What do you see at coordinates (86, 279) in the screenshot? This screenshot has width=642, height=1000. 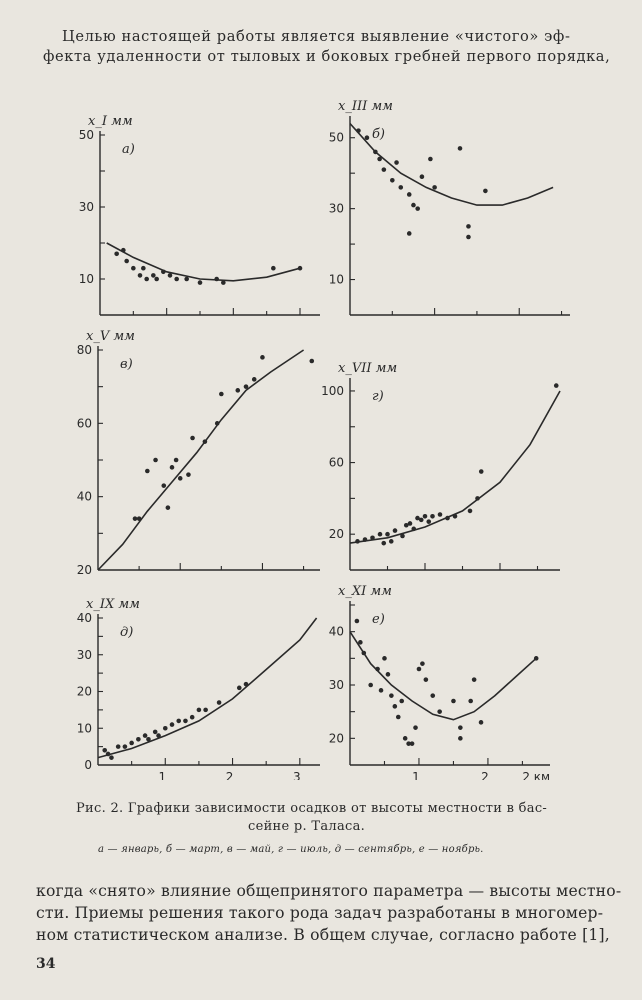 I see `y-tick-label: 10` at bounding box center [86, 279].